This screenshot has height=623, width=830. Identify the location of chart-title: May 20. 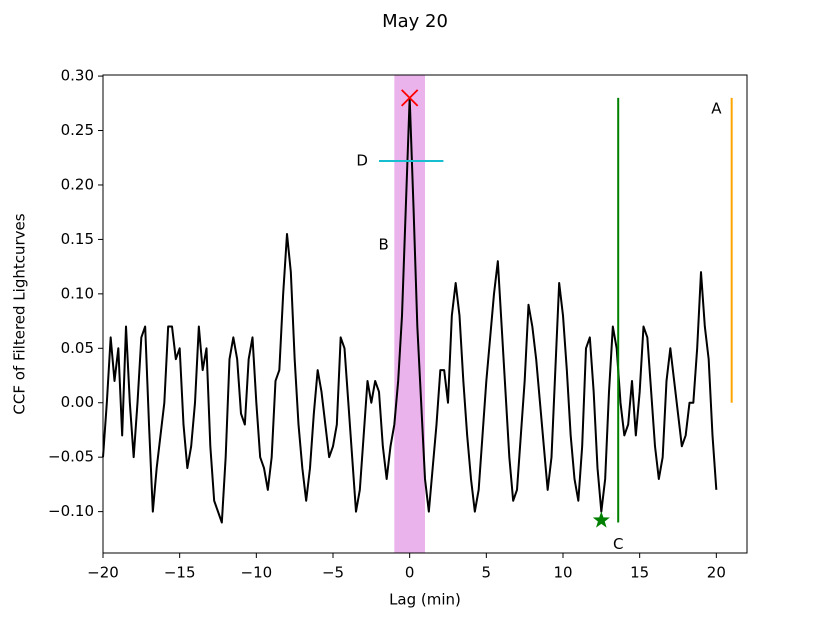
(415, 21).